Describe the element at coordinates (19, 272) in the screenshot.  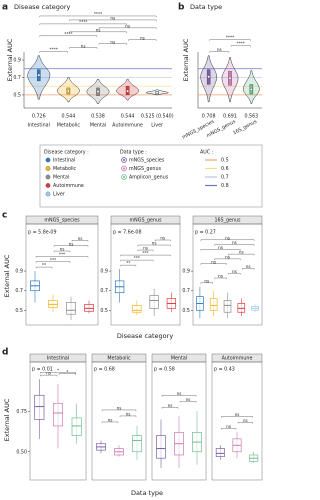
I see `y-tick-label: 0.9` at that location.